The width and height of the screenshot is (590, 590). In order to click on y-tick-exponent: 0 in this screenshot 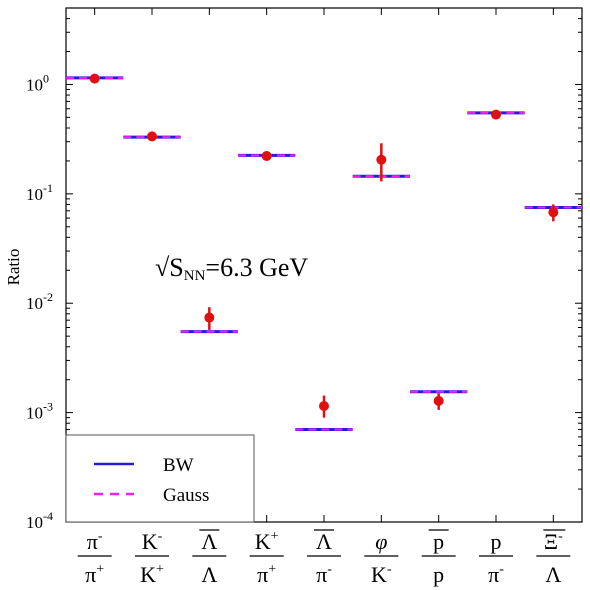, I will do `click(46, 78)`.